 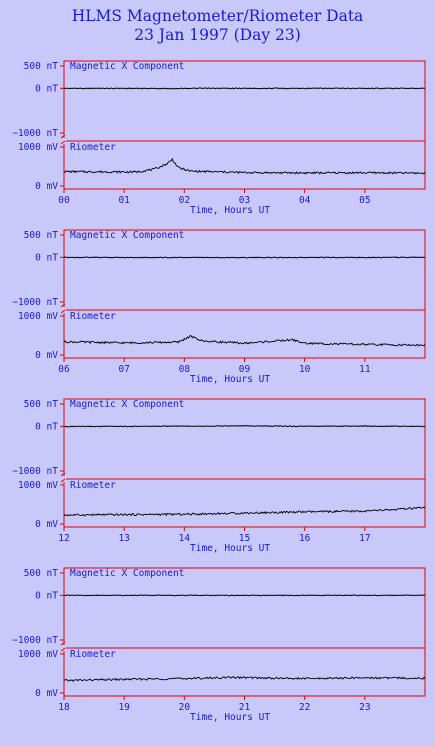 I want to click on x-tick-label: 15, so click(x=244, y=538).